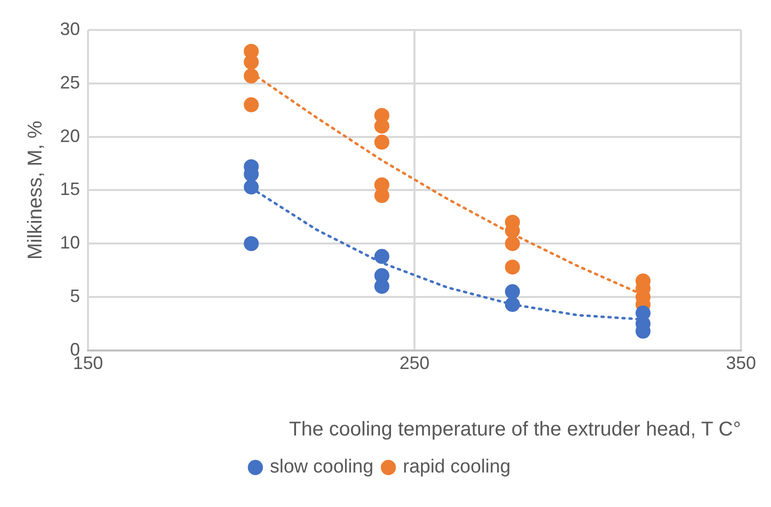  What do you see at coordinates (322, 467) in the screenshot?
I see `legend-label: slow cooling` at bounding box center [322, 467].